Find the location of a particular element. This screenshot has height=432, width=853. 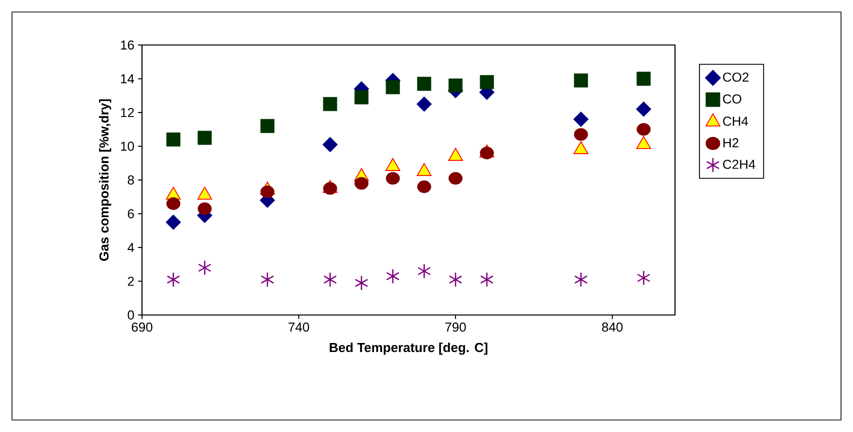

y-tick-label: 4 is located at coordinates (131, 247).